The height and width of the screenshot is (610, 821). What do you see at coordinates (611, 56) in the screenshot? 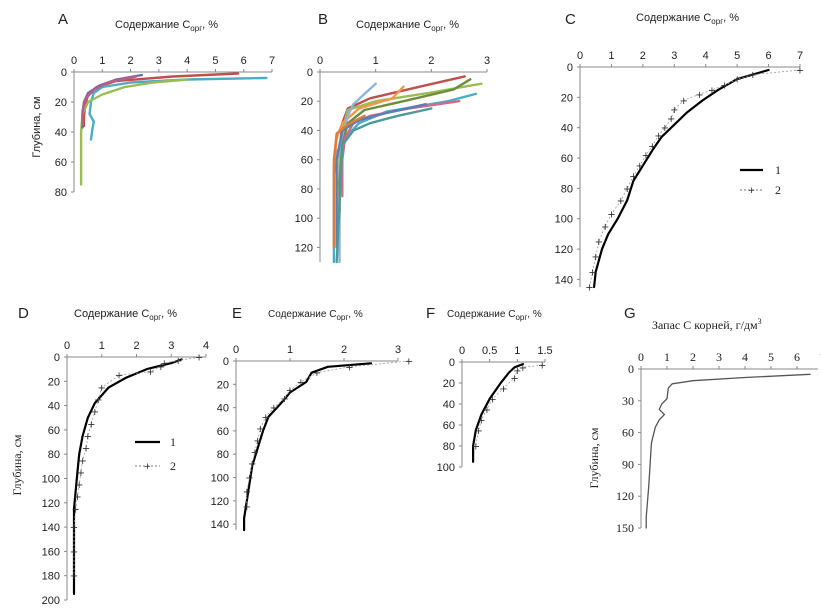
I see `x-tick-label-c: 1` at bounding box center [611, 56].